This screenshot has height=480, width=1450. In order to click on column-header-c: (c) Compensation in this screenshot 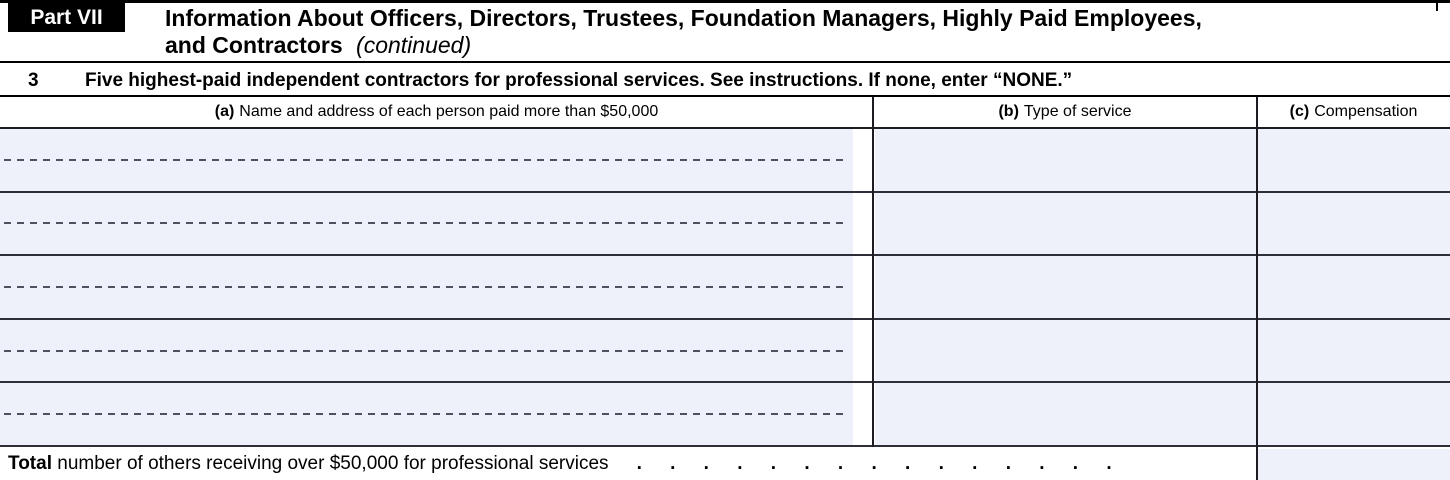, I will do `click(1353, 112)`.